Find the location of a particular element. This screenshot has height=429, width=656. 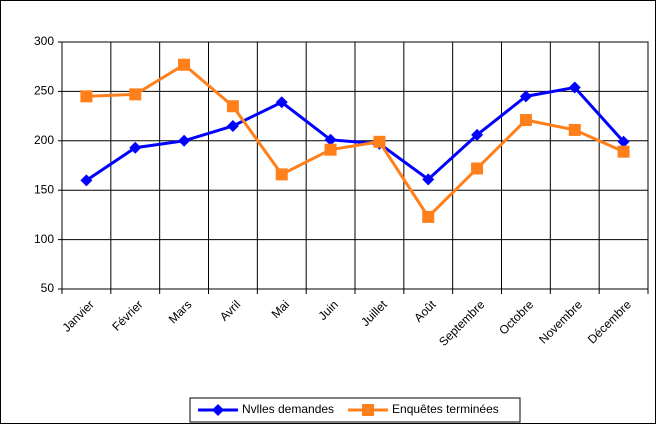

legend-label: Nvlles demandes is located at coordinates (288, 409).